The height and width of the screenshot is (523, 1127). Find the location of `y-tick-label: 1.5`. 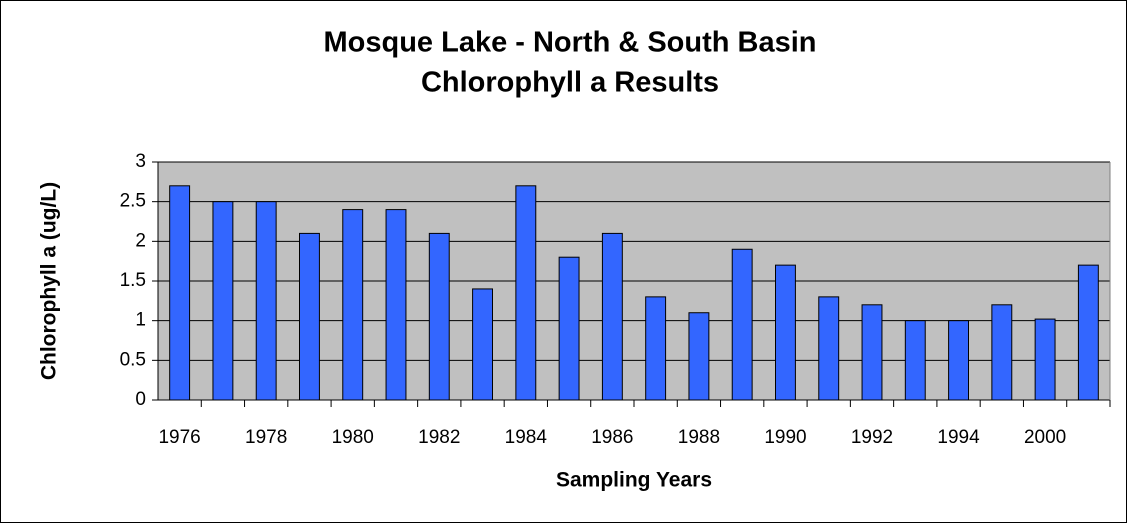

y-tick-label: 1.5 is located at coordinates (133, 280).